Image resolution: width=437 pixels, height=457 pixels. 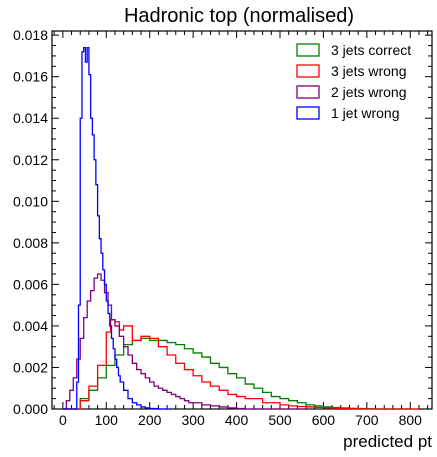 What do you see at coordinates (387, 441) in the screenshot?
I see `x-axis-label: predicted pt` at bounding box center [387, 441].